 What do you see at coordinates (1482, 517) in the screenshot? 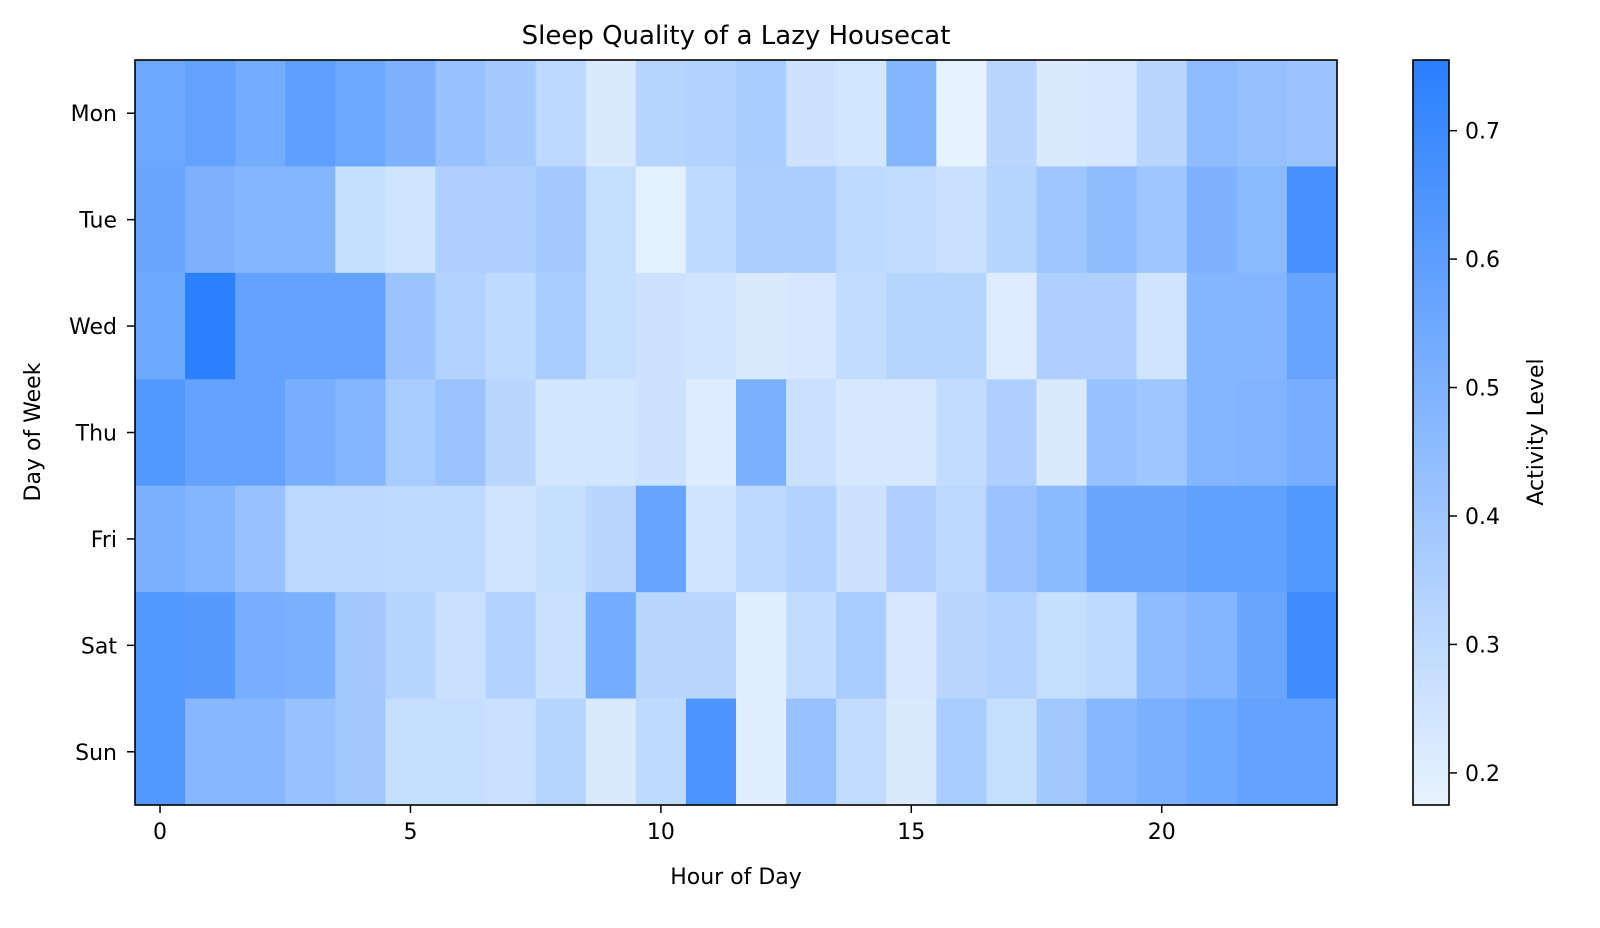
I see `colorbar-tick-label: 0.4` at bounding box center [1482, 517].